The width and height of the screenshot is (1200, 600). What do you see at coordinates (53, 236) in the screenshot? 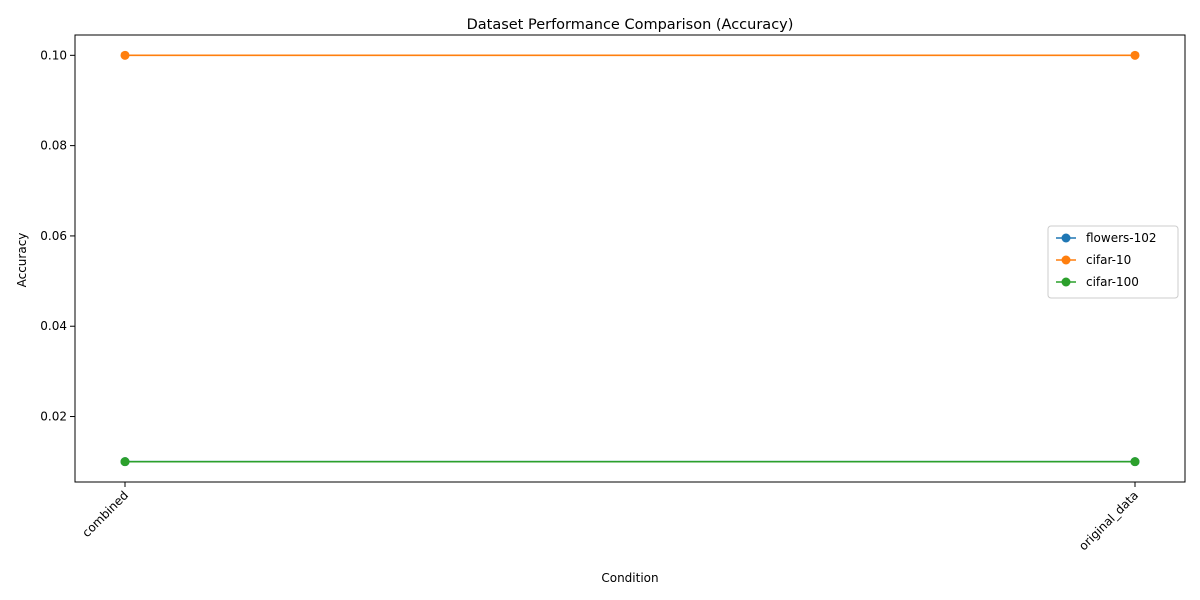
I see `y-tick-label: 0.06` at bounding box center [53, 236].